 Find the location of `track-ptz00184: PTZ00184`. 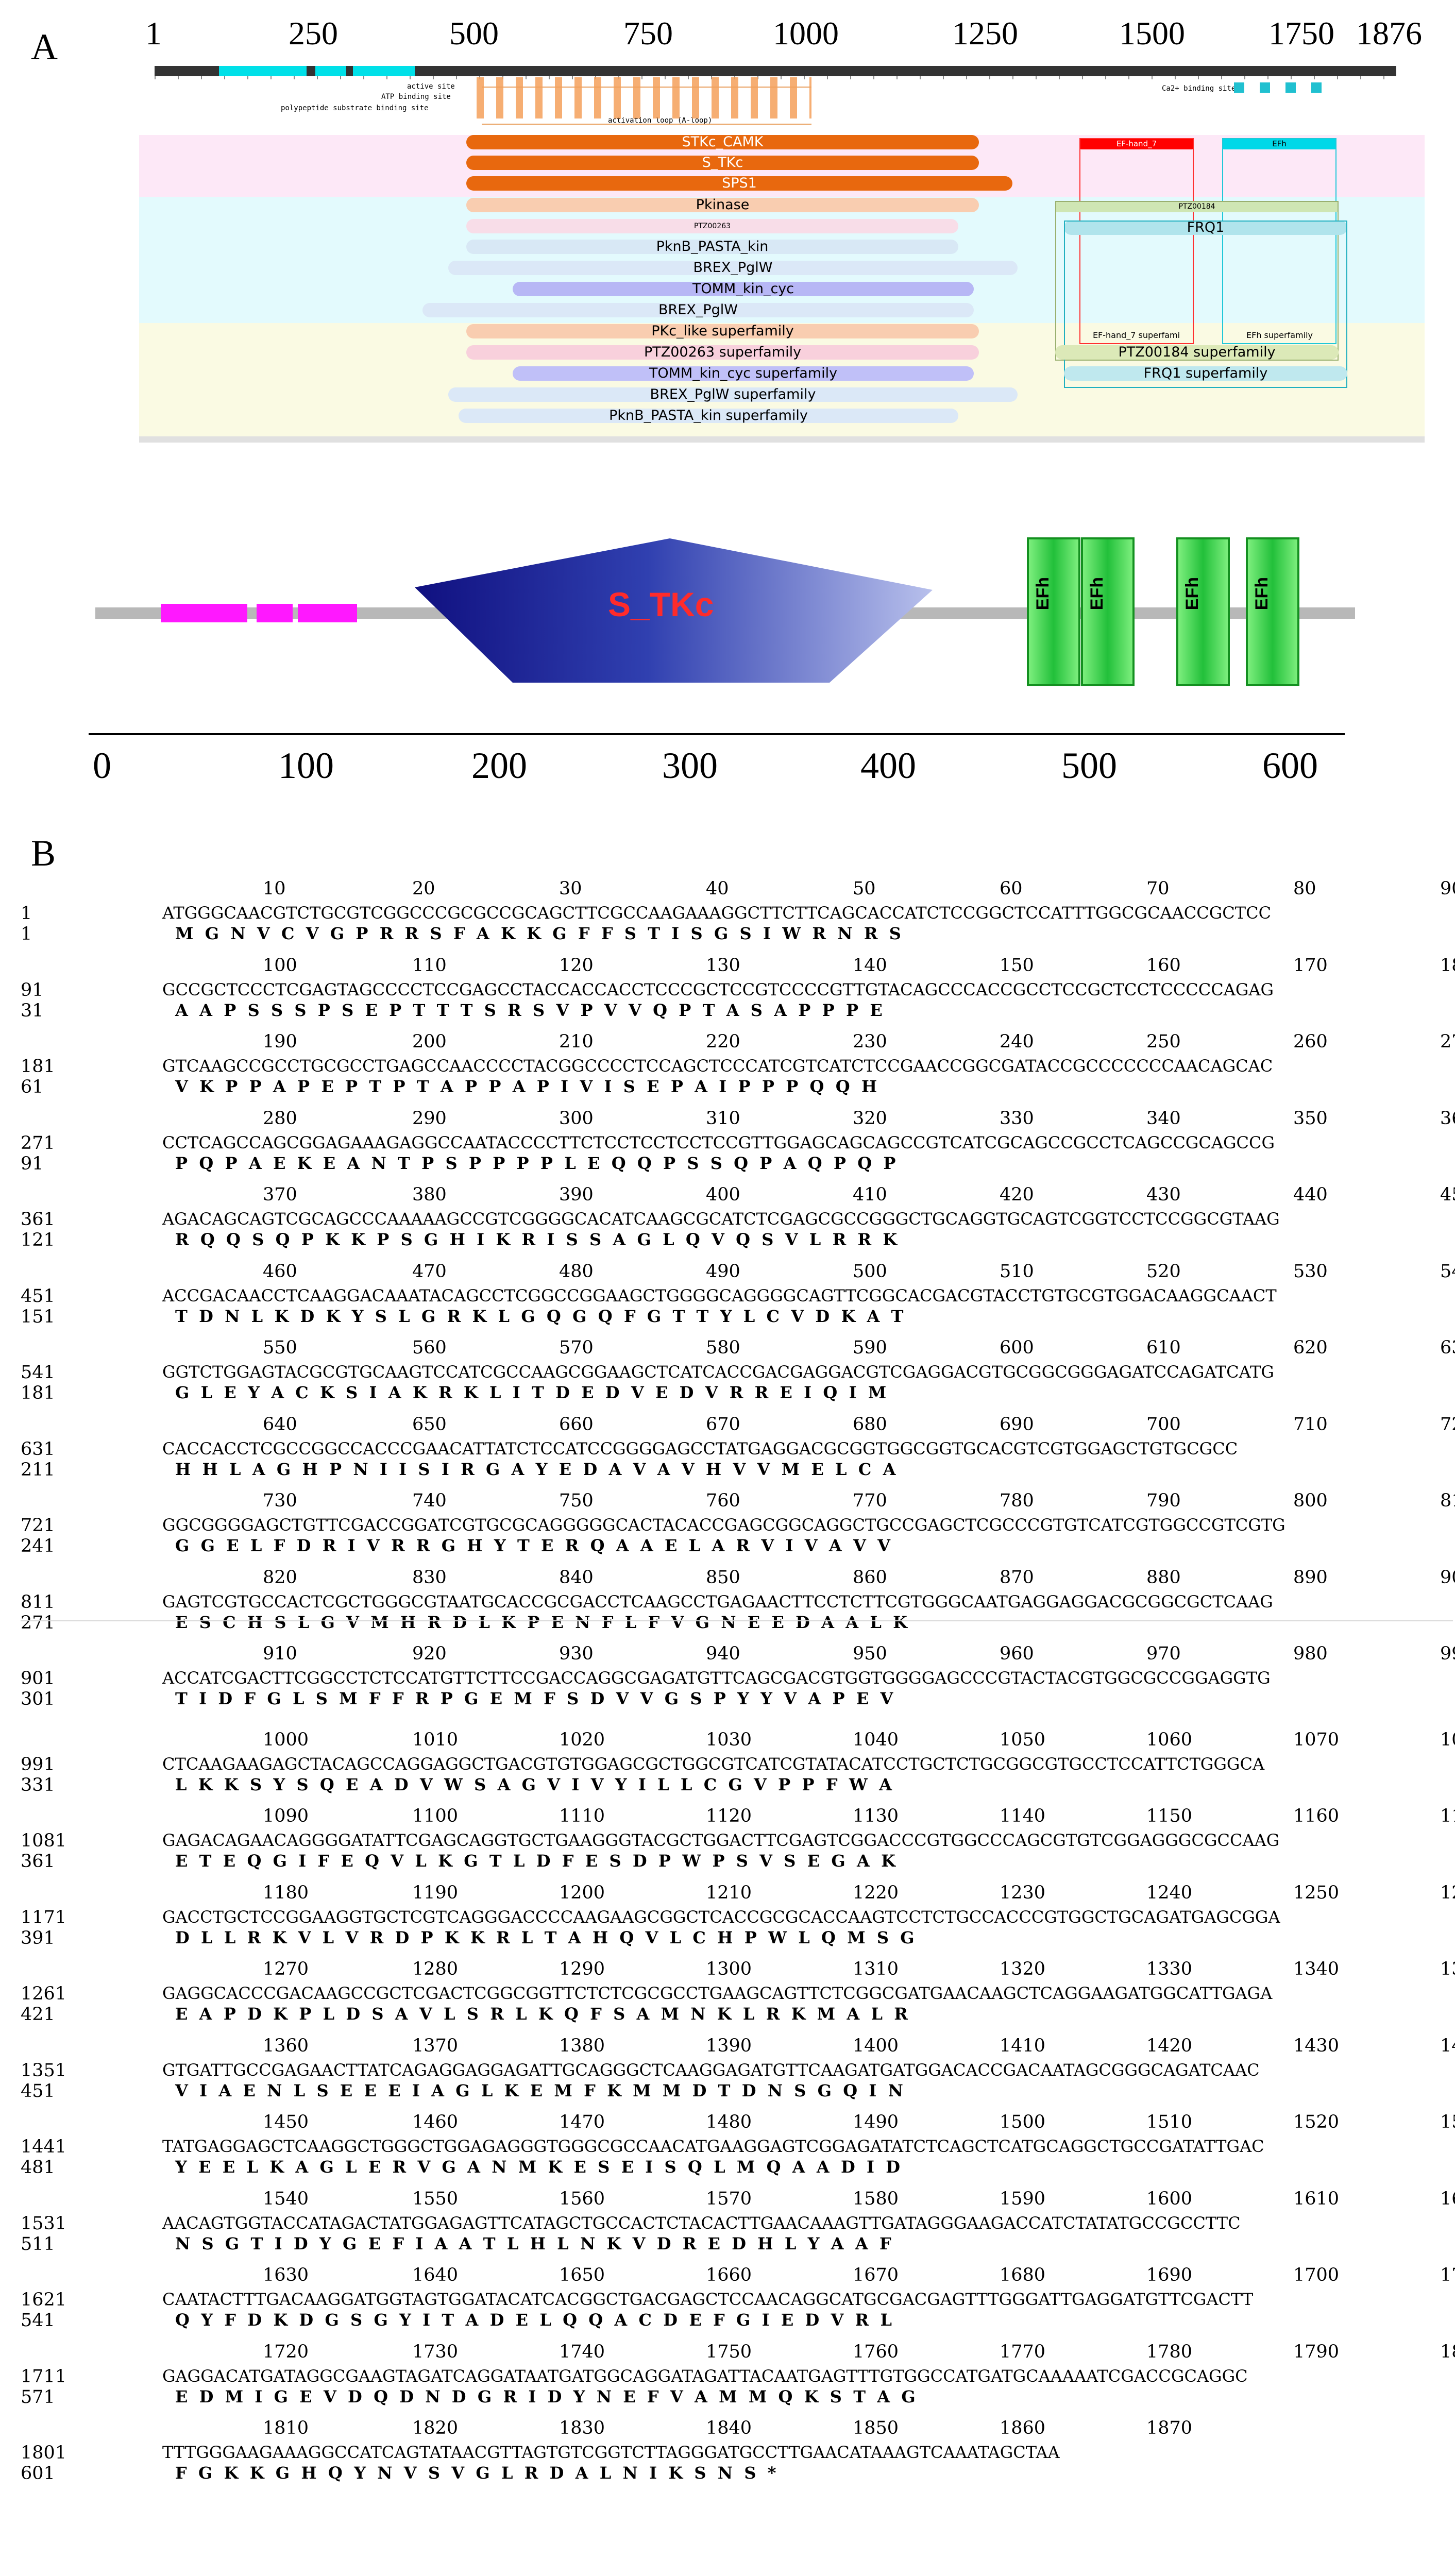

track-ptz00184: PTZ00184 is located at coordinates (1197, 206).